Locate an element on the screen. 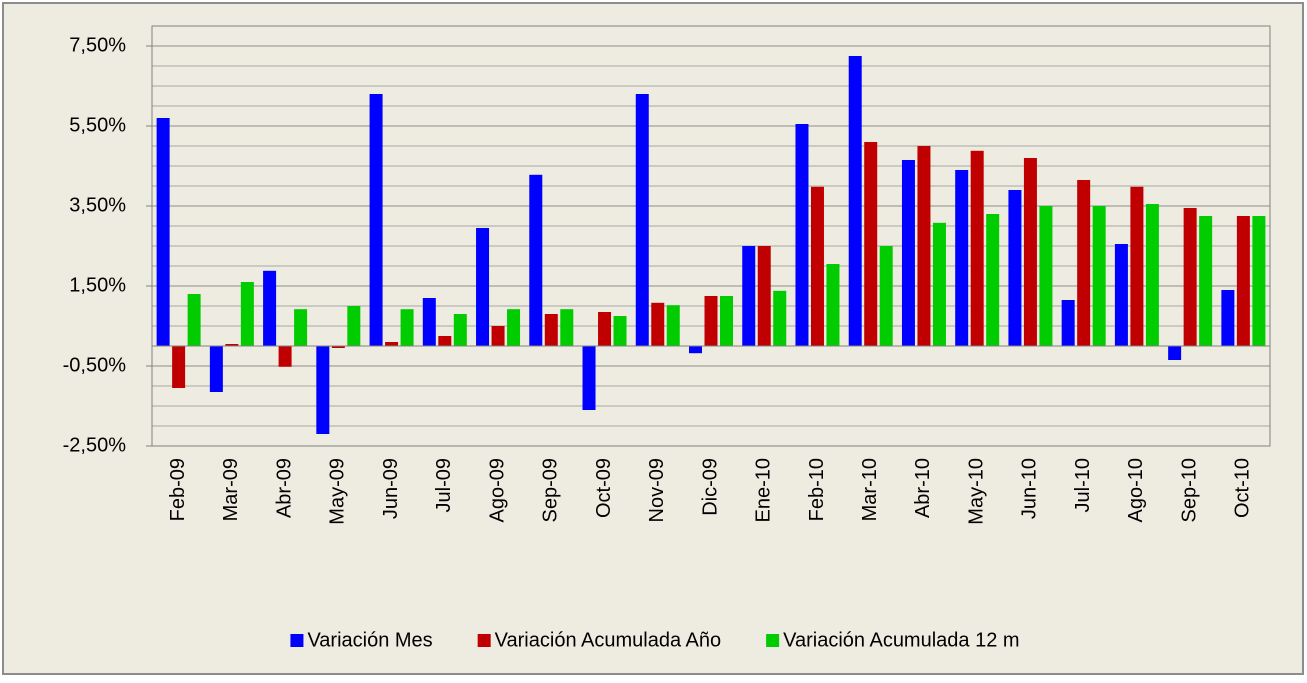  x-tick-label: Nov-09 is located at coordinates (657, 490).